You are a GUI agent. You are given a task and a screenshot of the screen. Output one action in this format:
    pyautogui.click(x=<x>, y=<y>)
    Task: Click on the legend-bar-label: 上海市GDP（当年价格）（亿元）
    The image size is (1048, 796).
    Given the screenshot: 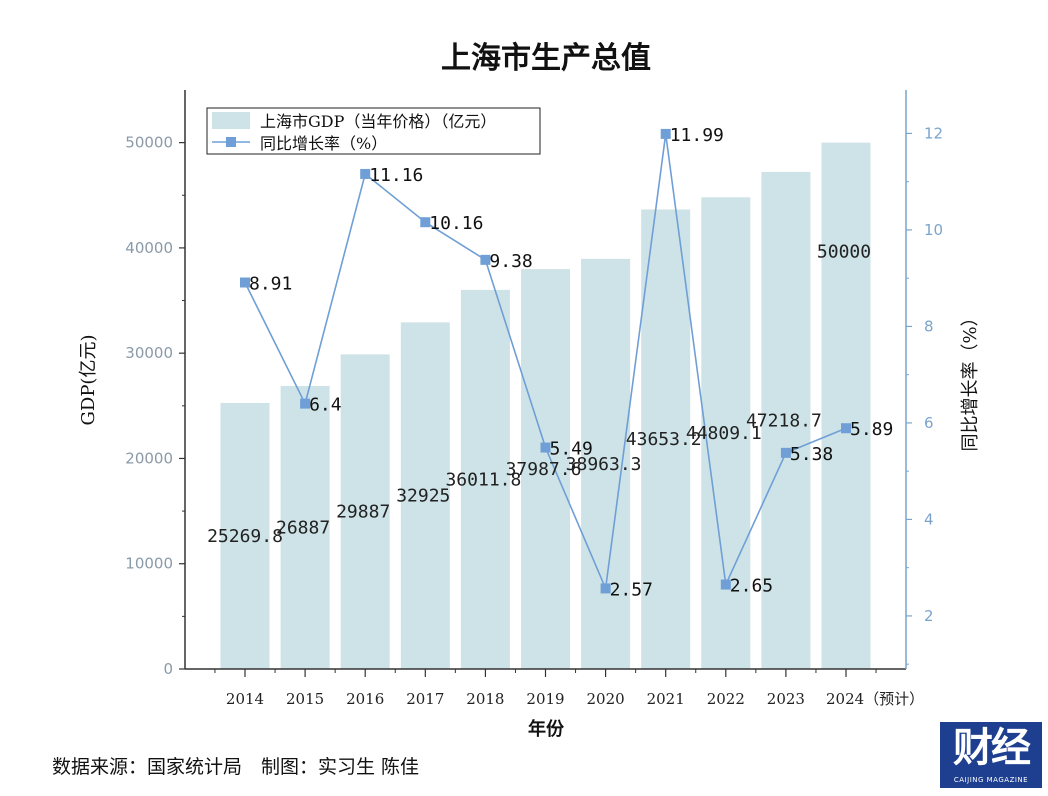 What is the action you would take?
    pyautogui.click(x=378, y=121)
    